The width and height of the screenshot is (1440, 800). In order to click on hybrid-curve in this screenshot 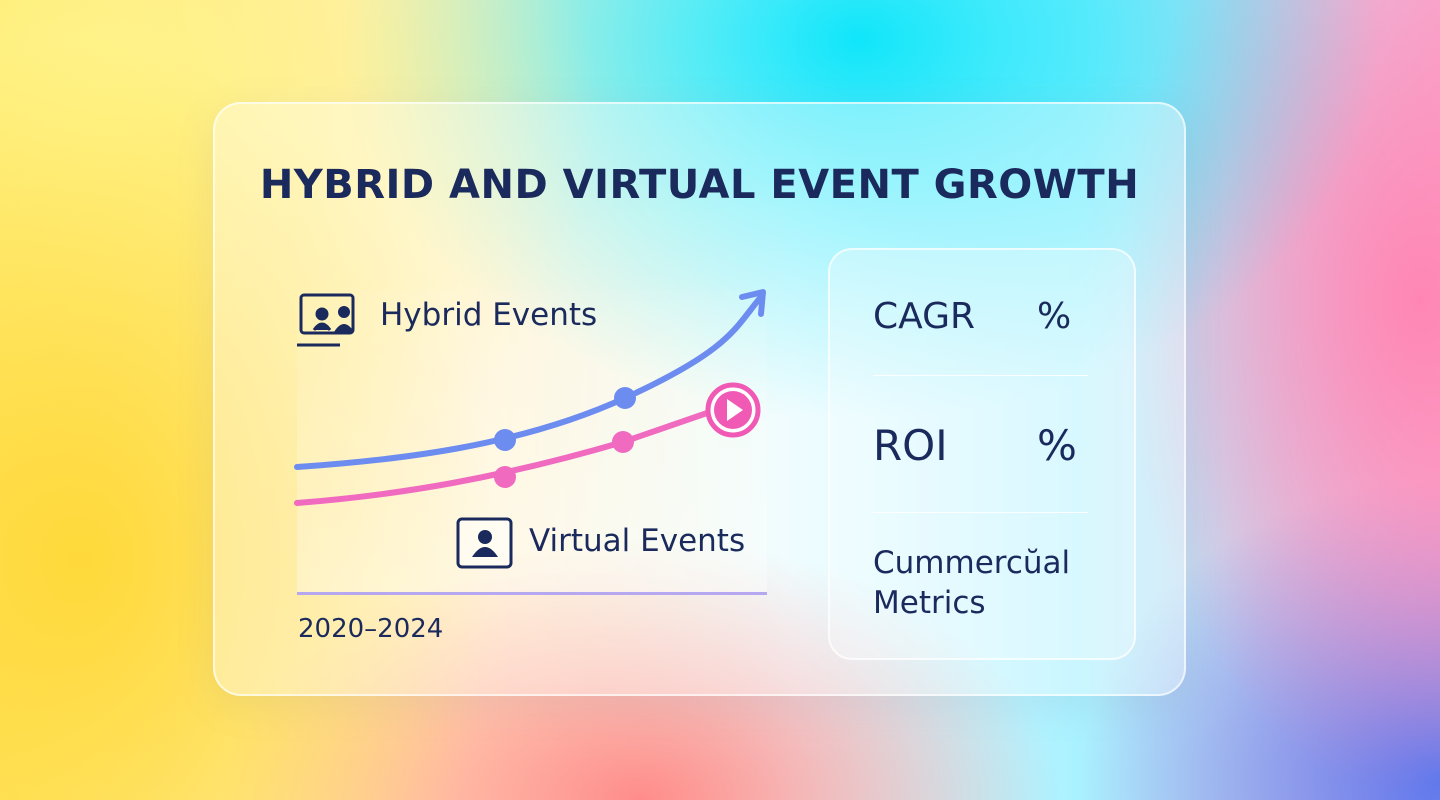, I will do `click(528, 382)`.